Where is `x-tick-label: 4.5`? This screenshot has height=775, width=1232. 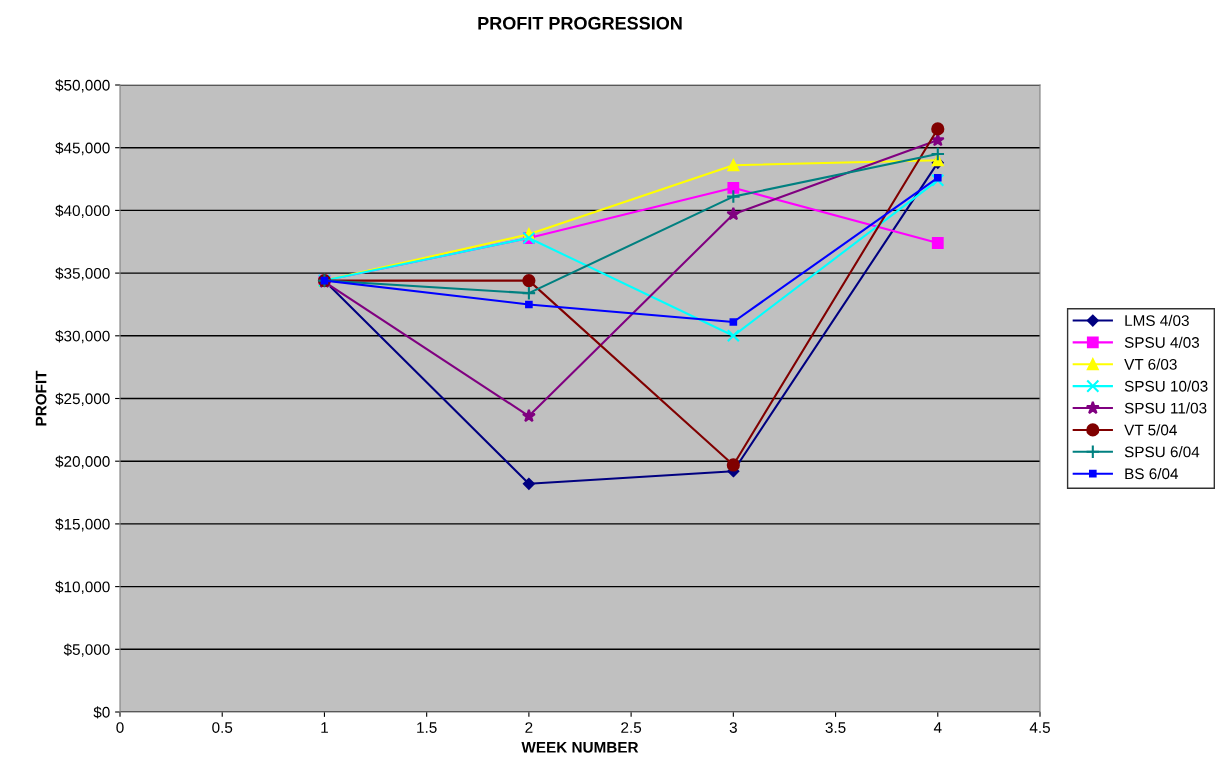
x-tick-label: 4.5 is located at coordinates (1039, 727).